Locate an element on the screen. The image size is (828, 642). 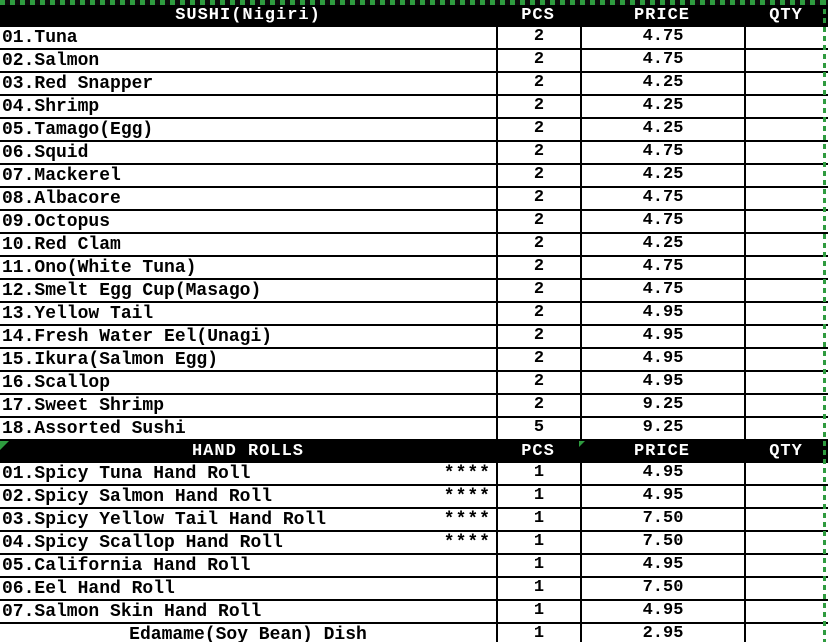
table-row: 05.Tamago(Egg) 2 4.25 is located at coordinates (414, 130).